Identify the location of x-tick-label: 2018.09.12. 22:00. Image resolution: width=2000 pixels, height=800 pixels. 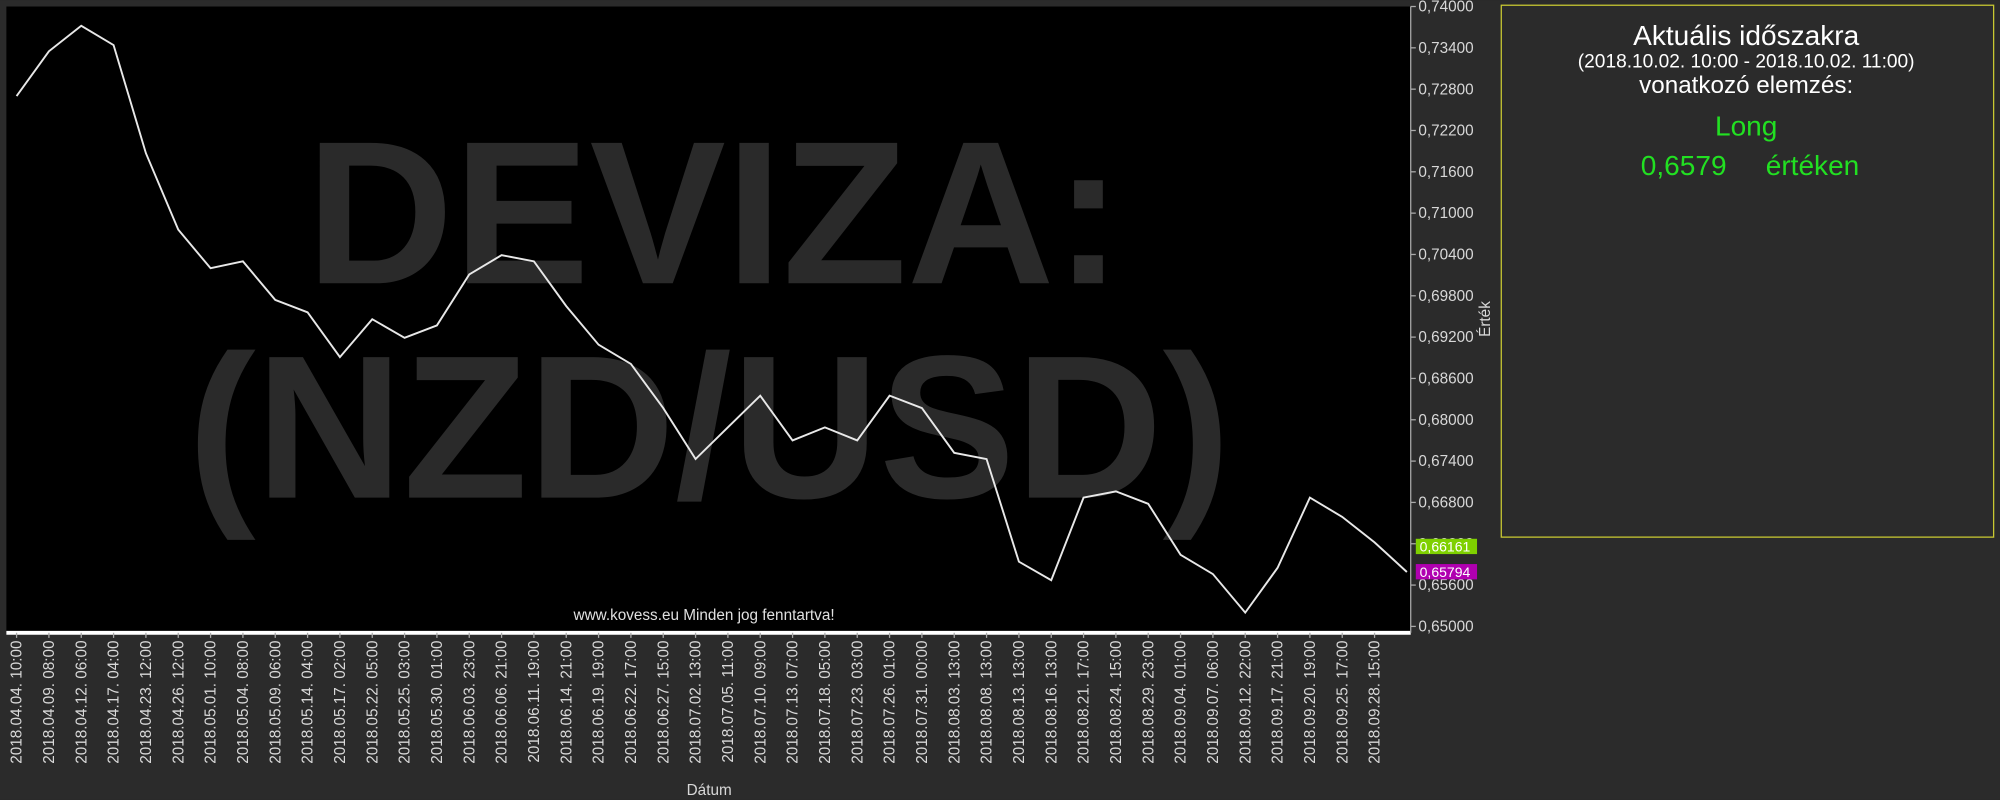
(1245, 701).